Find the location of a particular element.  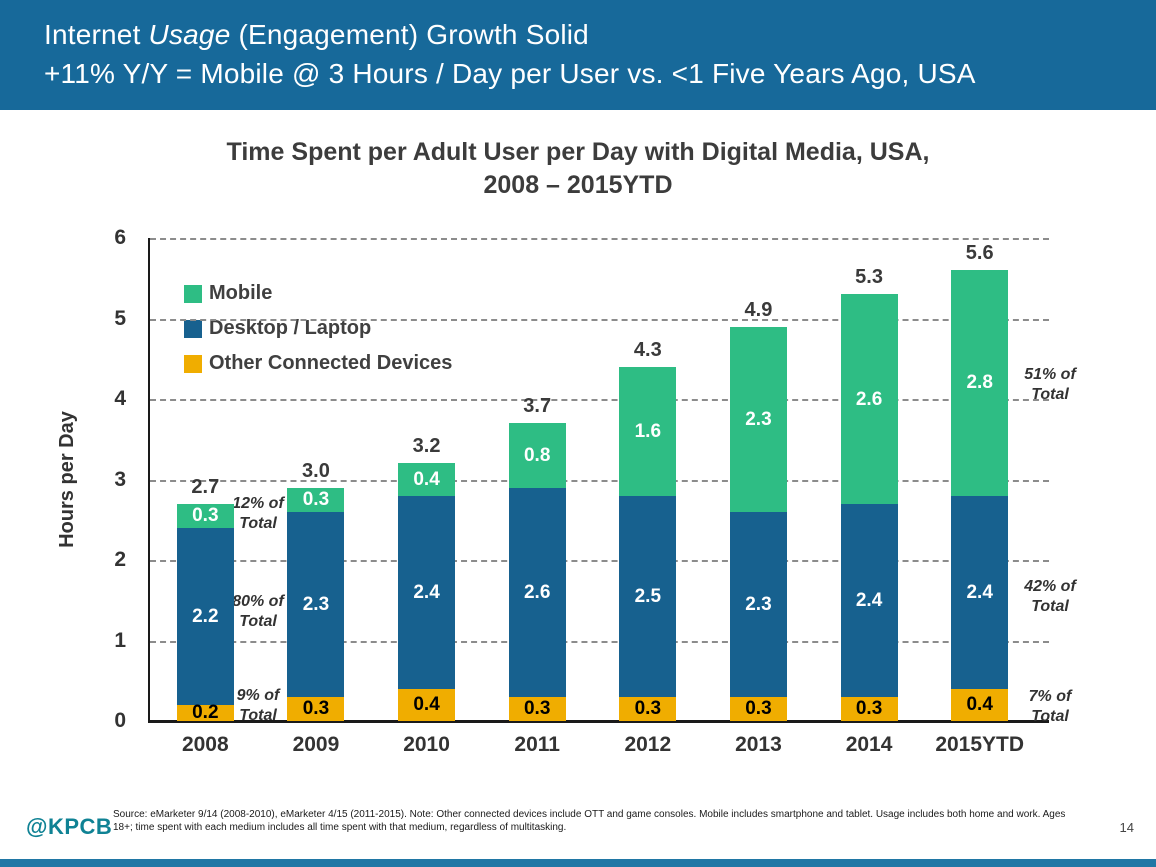

segment-other-connected-devices-2011: 0.3 is located at coordinates (537, 708).